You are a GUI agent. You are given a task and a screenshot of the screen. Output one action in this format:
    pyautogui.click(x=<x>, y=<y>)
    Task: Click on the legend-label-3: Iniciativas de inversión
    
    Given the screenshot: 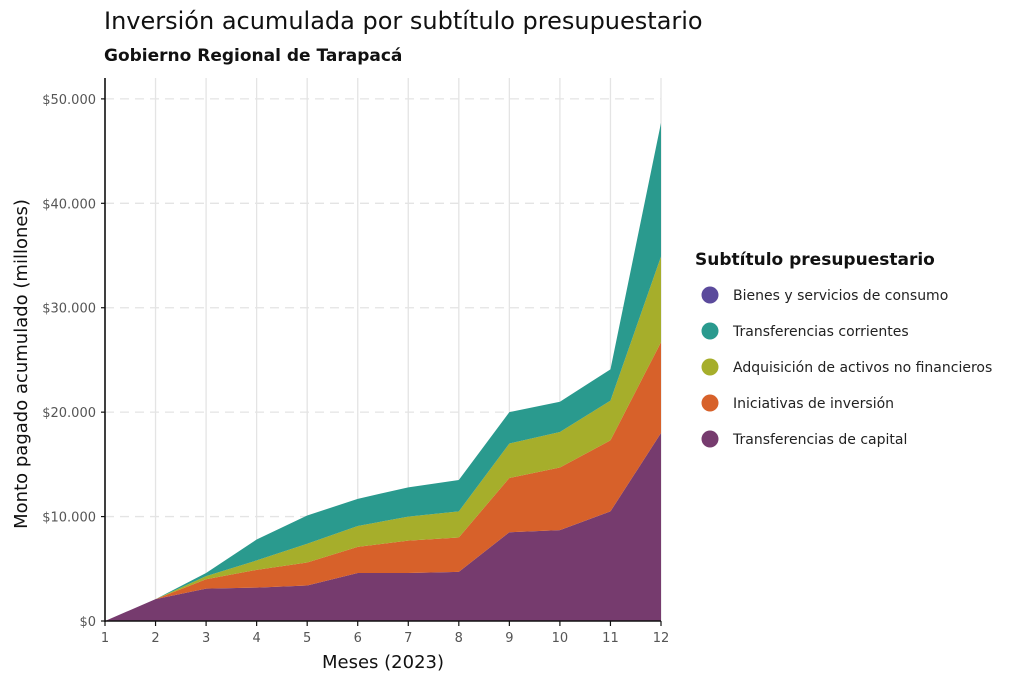 What is the action you would take?
    pyautogui.click(x=813, y=404)
    